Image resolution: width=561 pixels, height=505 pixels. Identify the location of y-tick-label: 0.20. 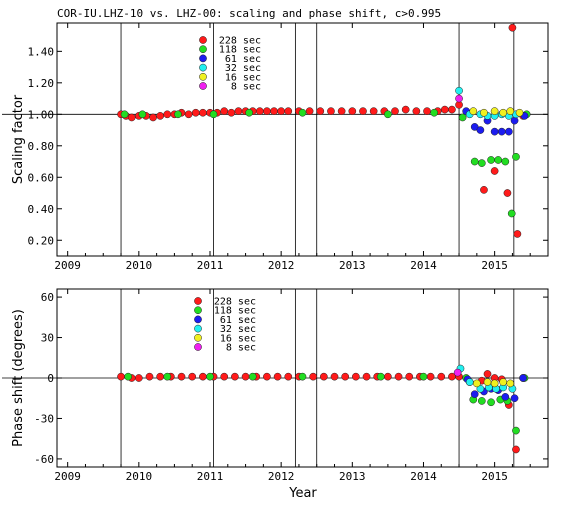
(41, 240).